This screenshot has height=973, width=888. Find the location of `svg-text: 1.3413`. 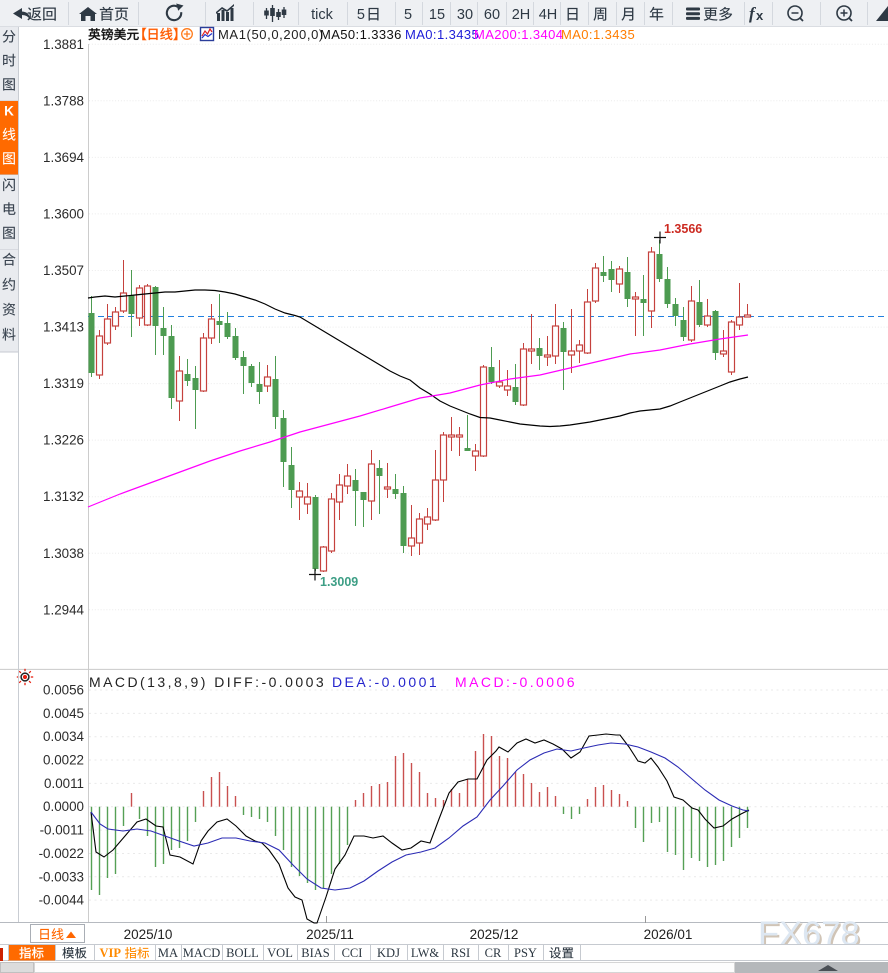

svg-text: 1.3413 is located at coordinates (63, 327).